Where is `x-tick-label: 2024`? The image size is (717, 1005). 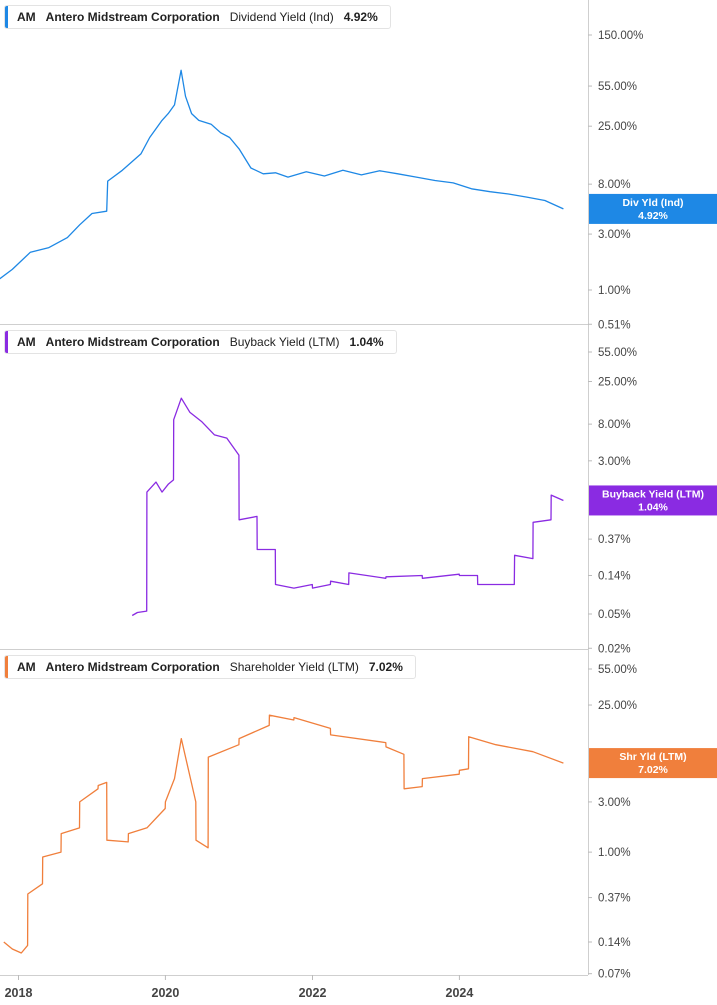 x-tick-label: 2024 is located at coordinates (460, 993).